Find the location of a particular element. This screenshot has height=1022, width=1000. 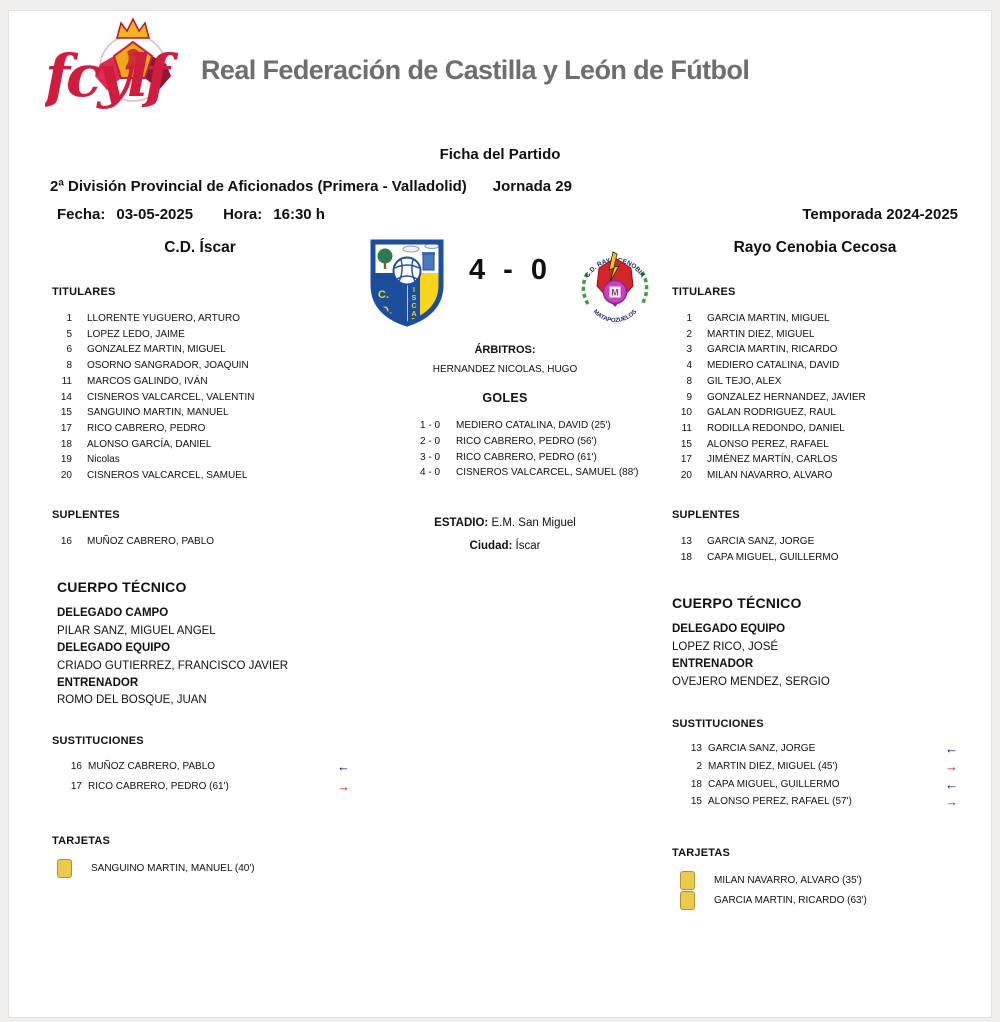

substitution-row: 15 ALONSO PEREZ, RAFAEL (57') → is located at coordinates (815, 802).